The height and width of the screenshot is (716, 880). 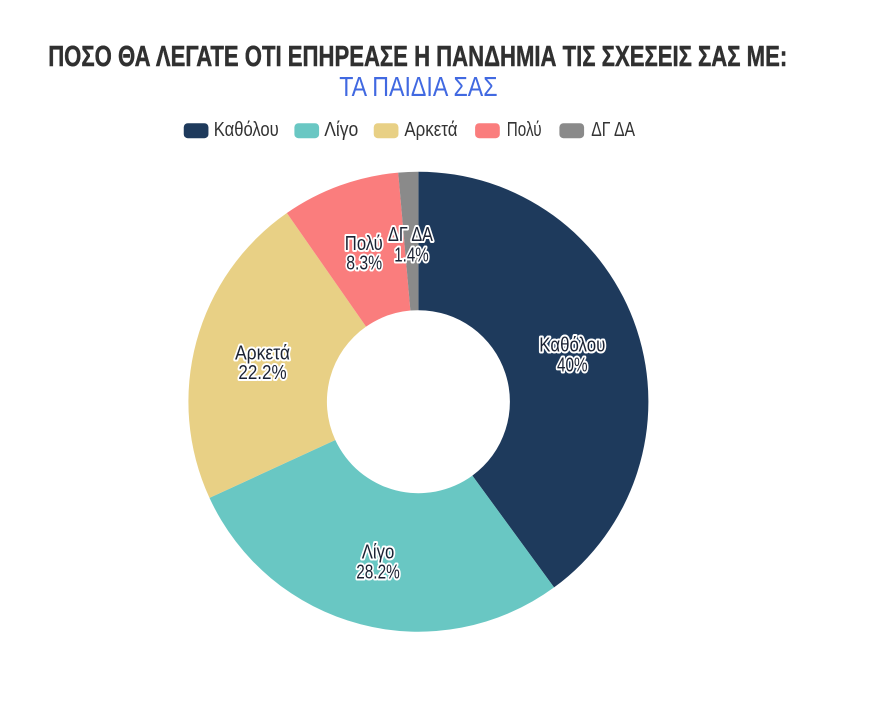 I want to click on svg-text: ΤΑ ΠΑΙΔΙΑ ΣΑΣ, so click(x=418, y=86).